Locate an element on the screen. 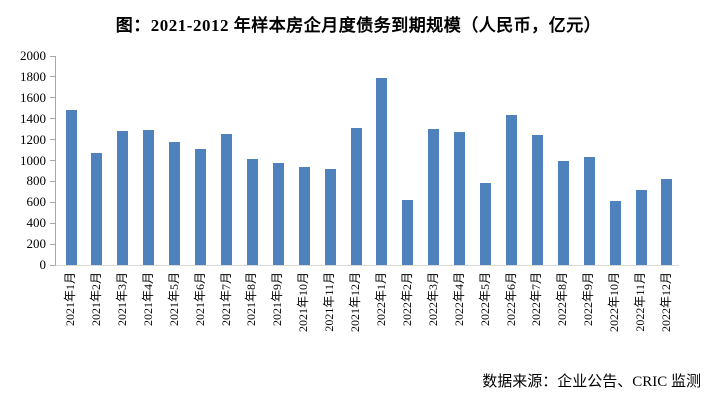  x-axis-label: 2021年1月 is located at coordinates (70, 299).